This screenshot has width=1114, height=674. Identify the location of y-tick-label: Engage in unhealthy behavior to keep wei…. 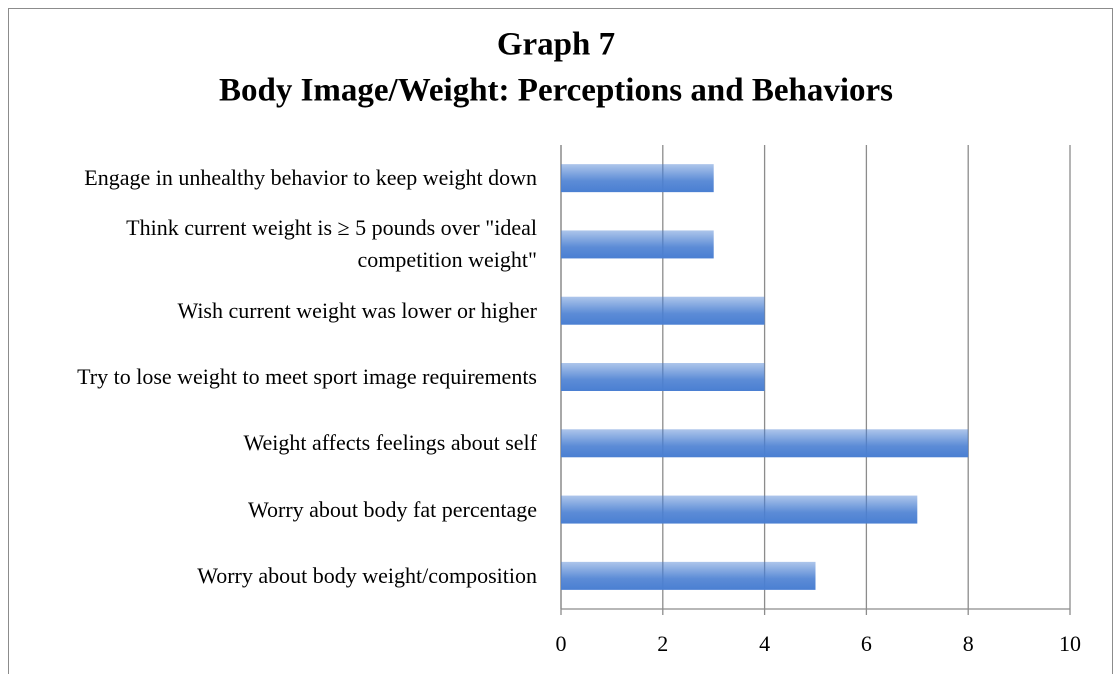
(310, 178).